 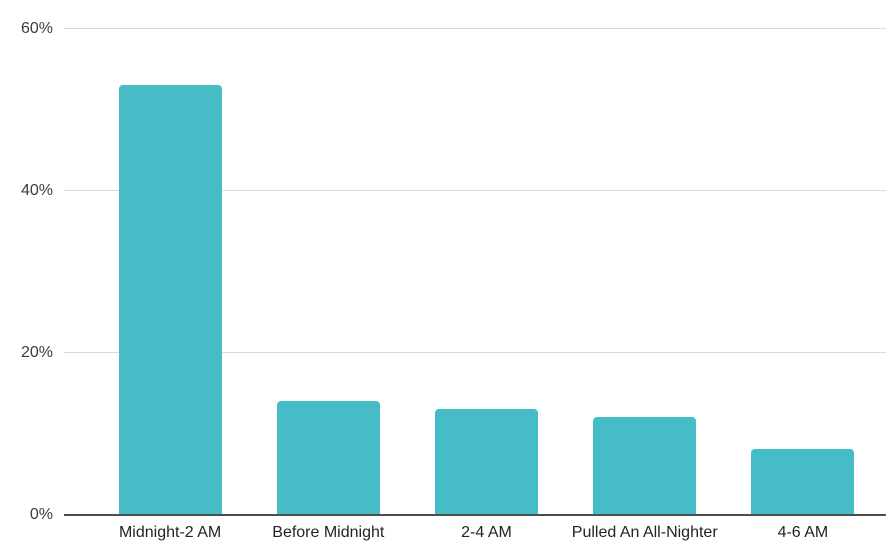 I want to click on bar-2-4 AM, so click(x=486, y=461).